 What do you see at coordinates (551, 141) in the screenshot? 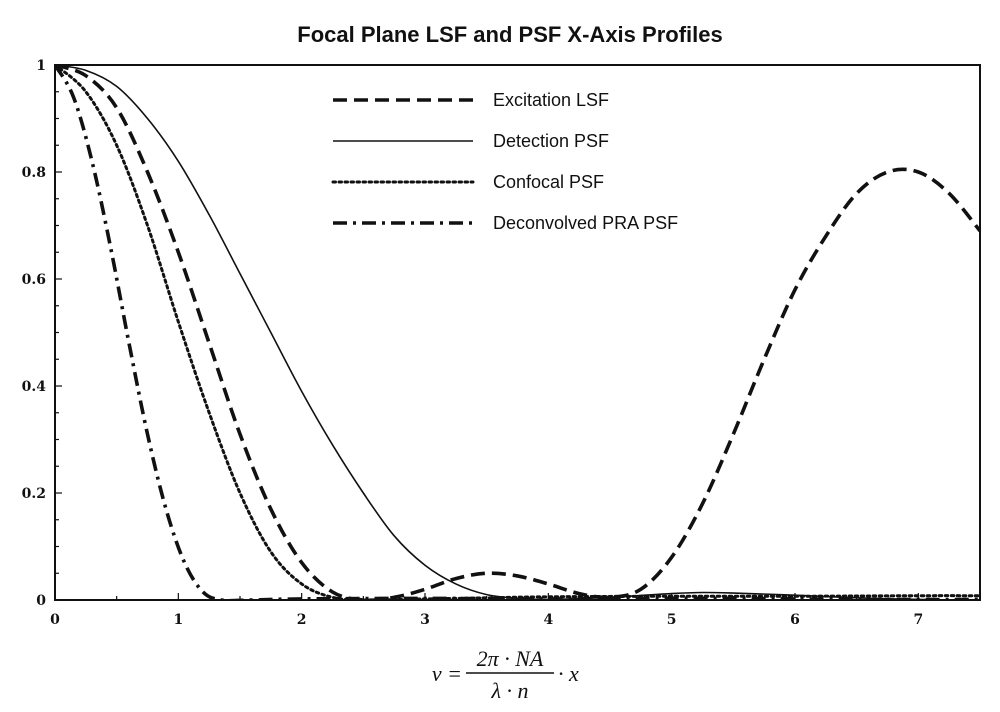
I see `legend-label-detection-psf: Detection PSF` at bounding box center [551, 141].